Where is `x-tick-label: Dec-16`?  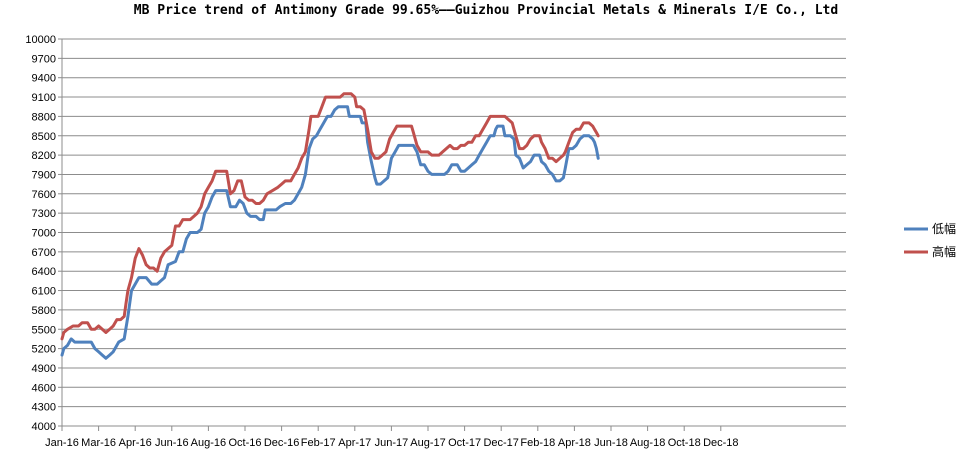 x-tick-label: Dec-16 is located at coordinates (281, 443).